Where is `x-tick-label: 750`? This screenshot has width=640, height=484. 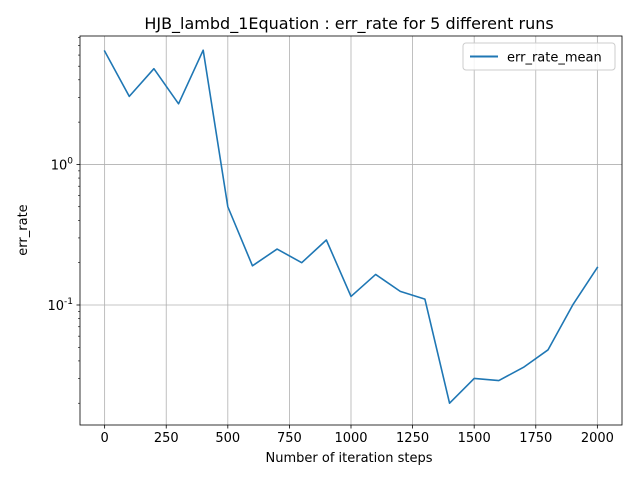
x-tick-label: 750 is located at coordinates (289, 438).